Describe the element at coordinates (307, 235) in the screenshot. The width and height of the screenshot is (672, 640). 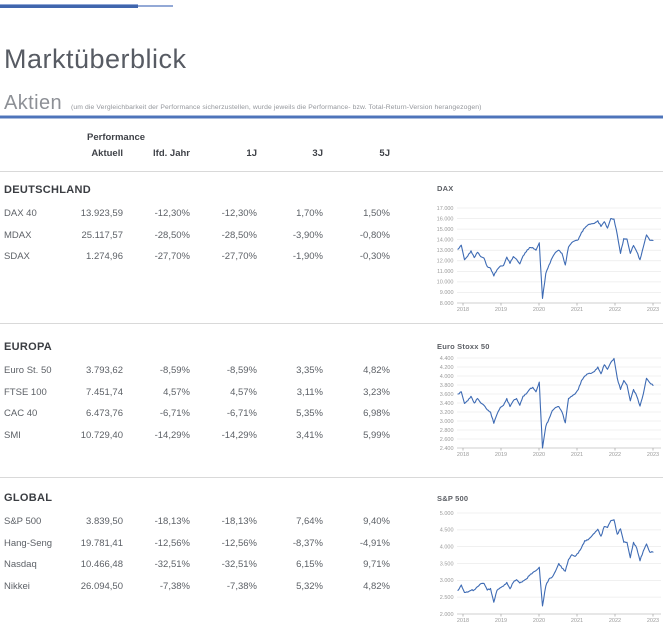
I see `value-cell: -3,90%` at that location.